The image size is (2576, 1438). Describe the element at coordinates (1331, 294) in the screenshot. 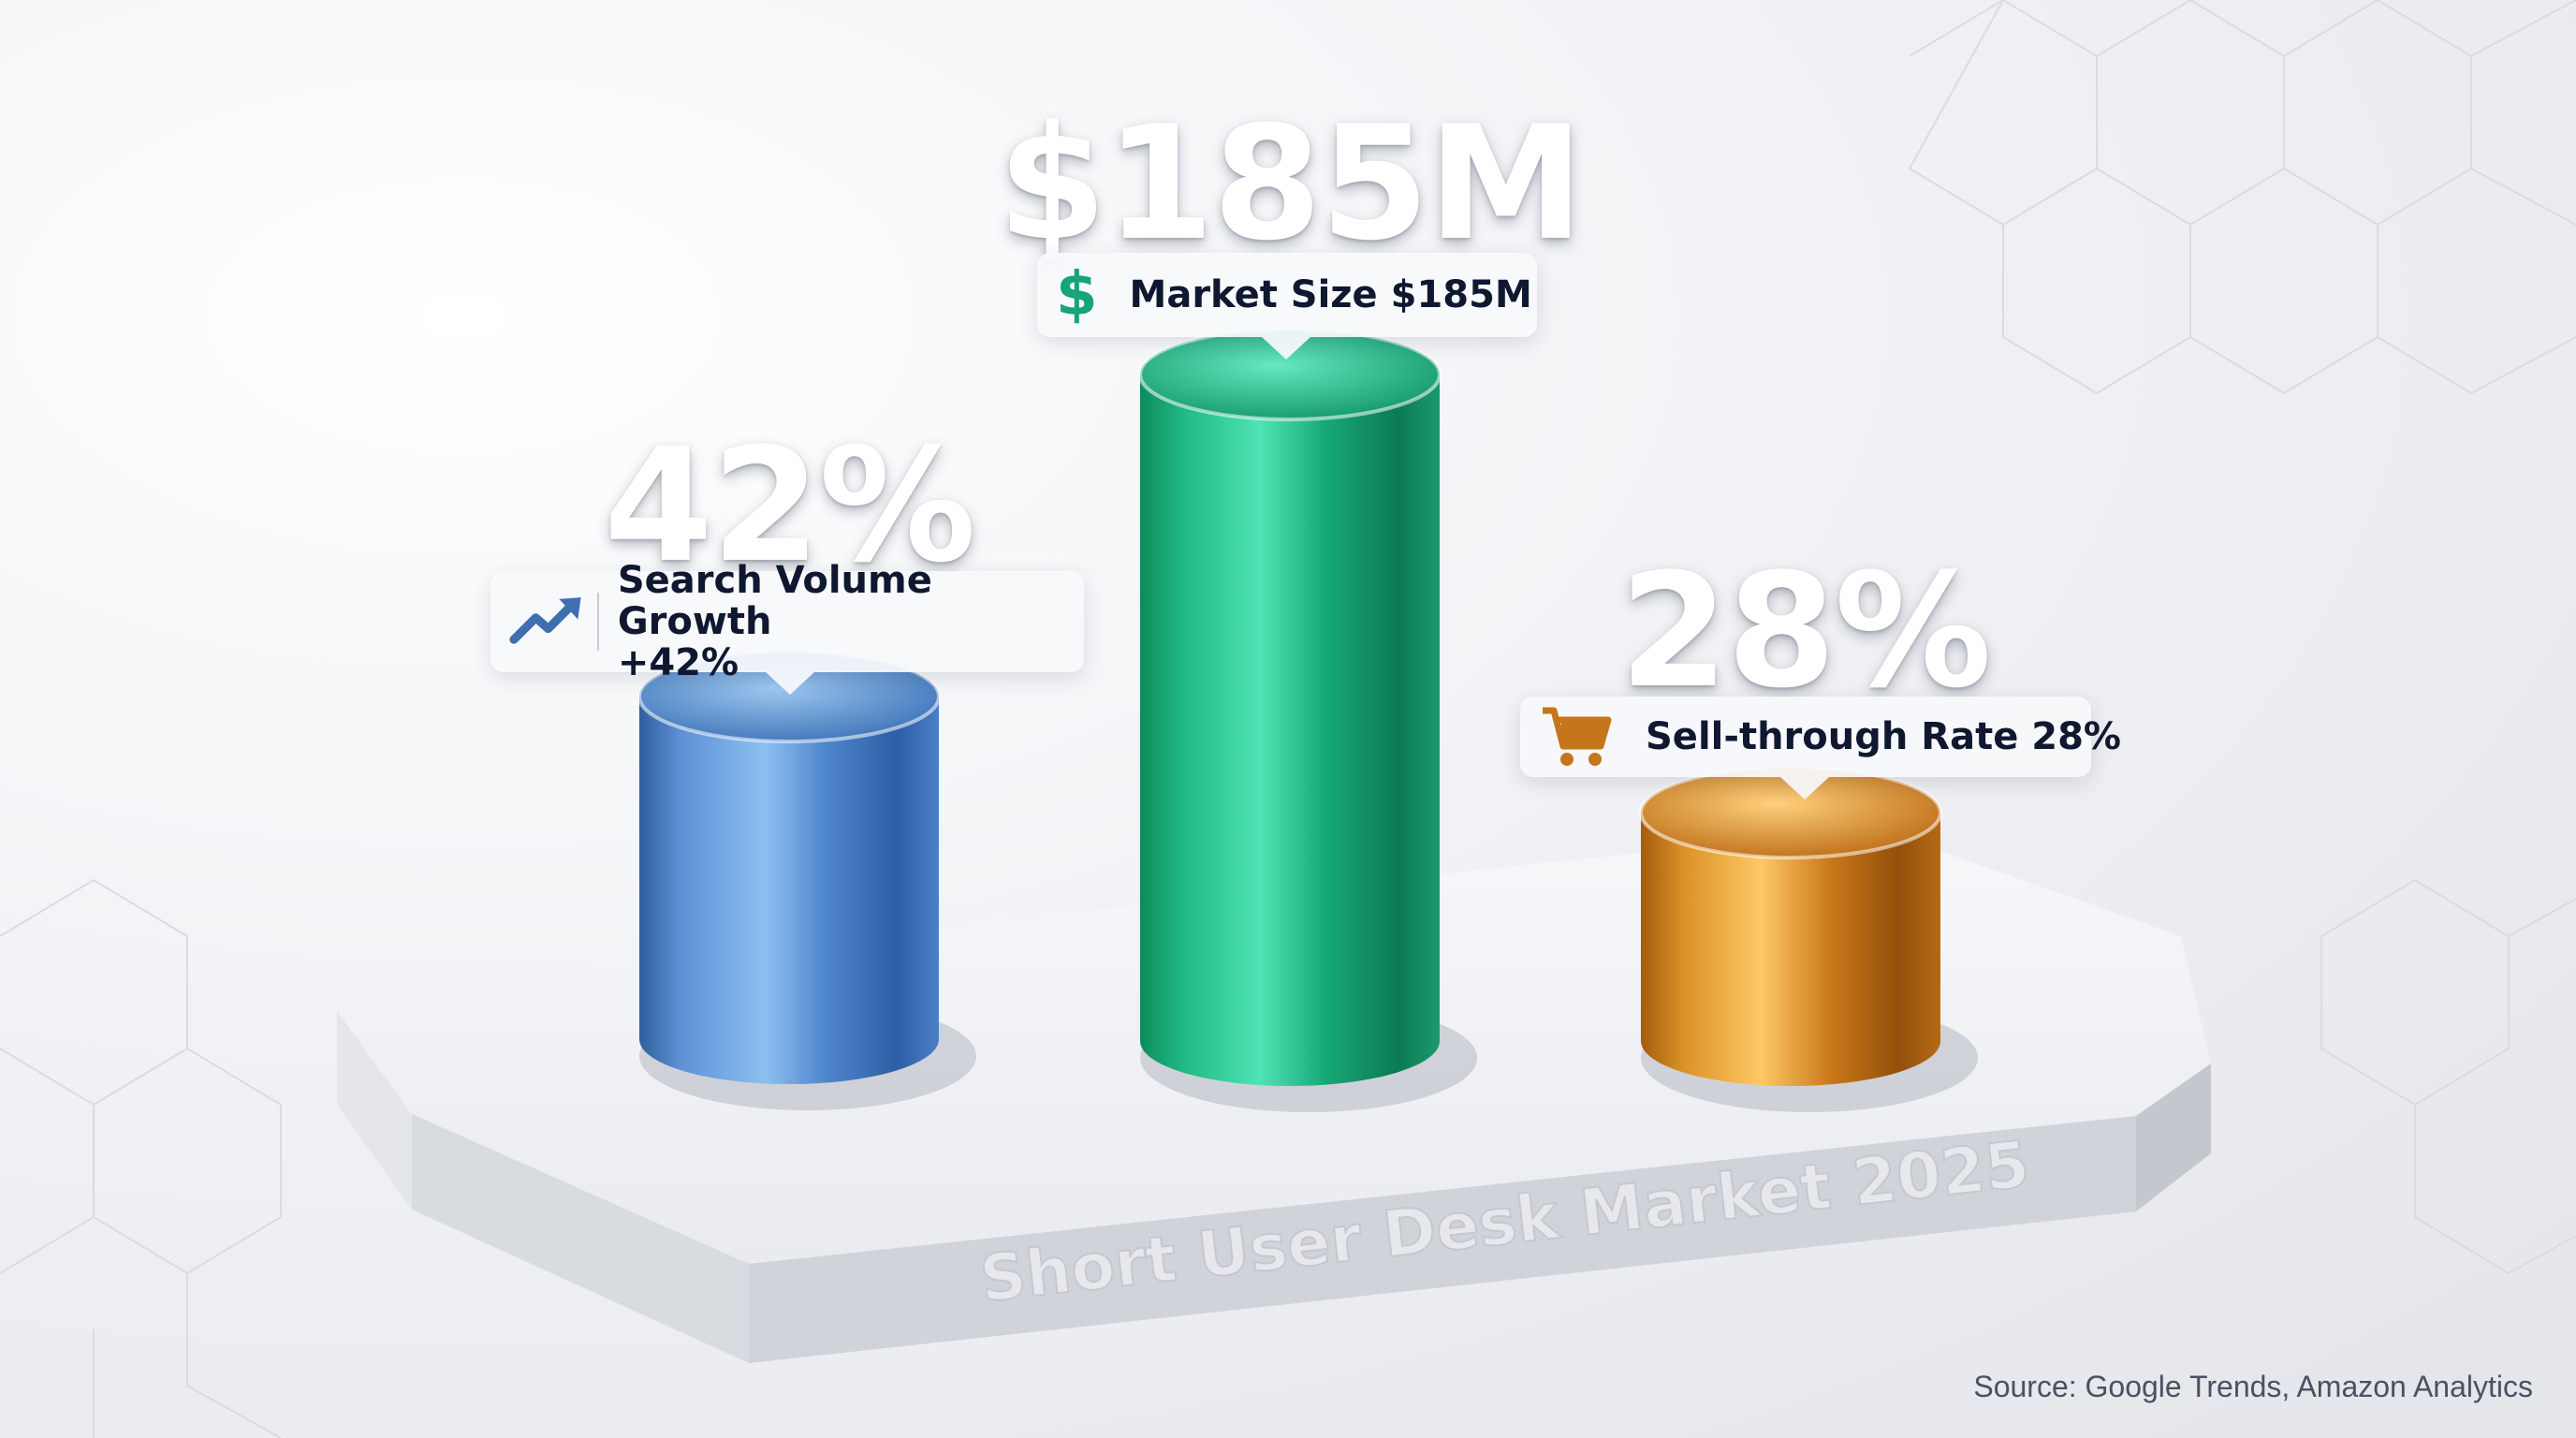

I see `tag-label-market-size: Market Size $185M` at that location.